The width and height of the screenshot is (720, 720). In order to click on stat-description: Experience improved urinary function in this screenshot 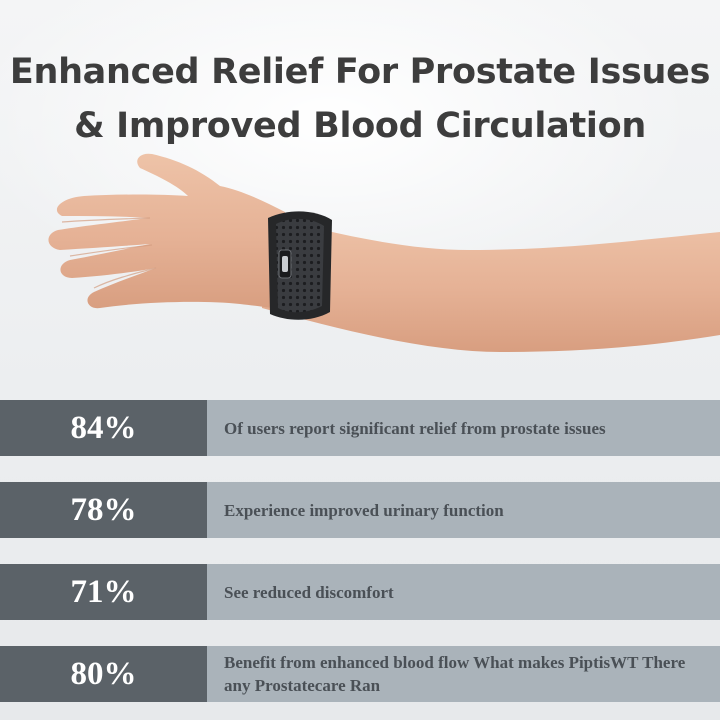, I will do `click(463, 510)`.